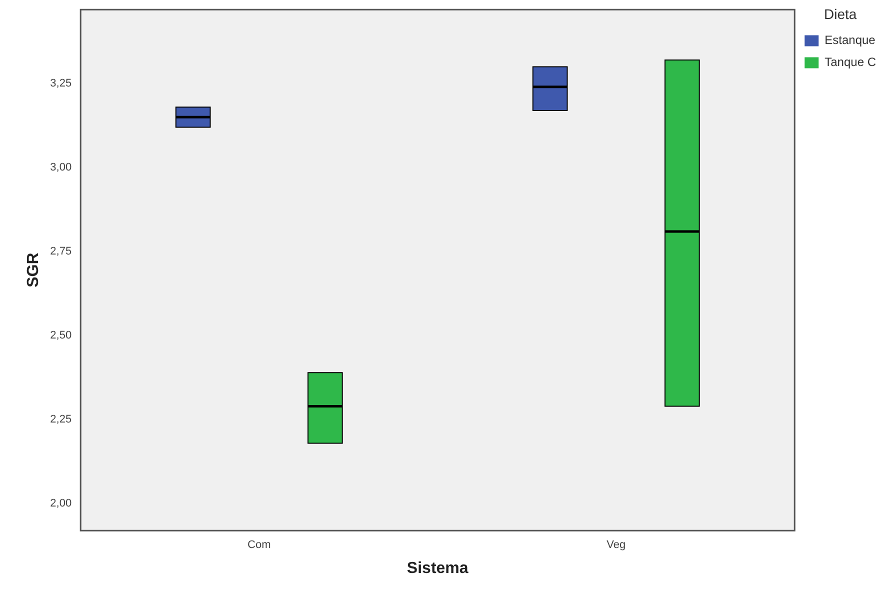 This screenshot has width=896, height=592. Describe the element at coordinates (33, 270) in the screenshot. I see `y-axis-title: SGR` at that location.